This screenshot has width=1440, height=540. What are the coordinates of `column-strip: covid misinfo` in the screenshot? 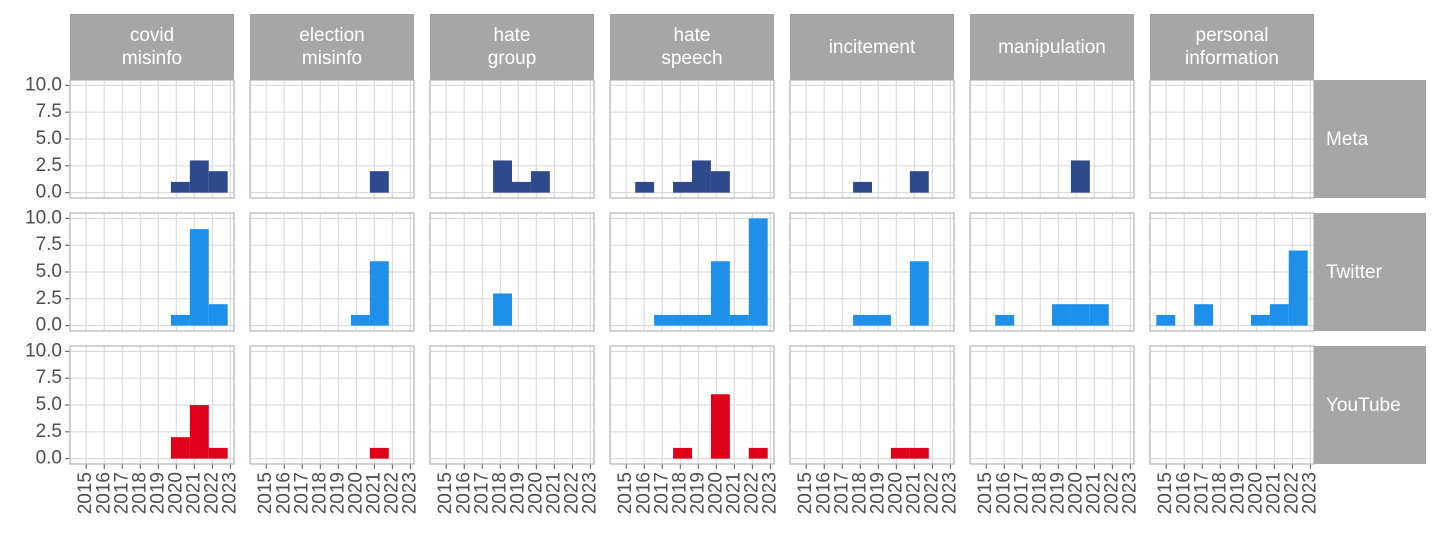 It's located at (152, 47).